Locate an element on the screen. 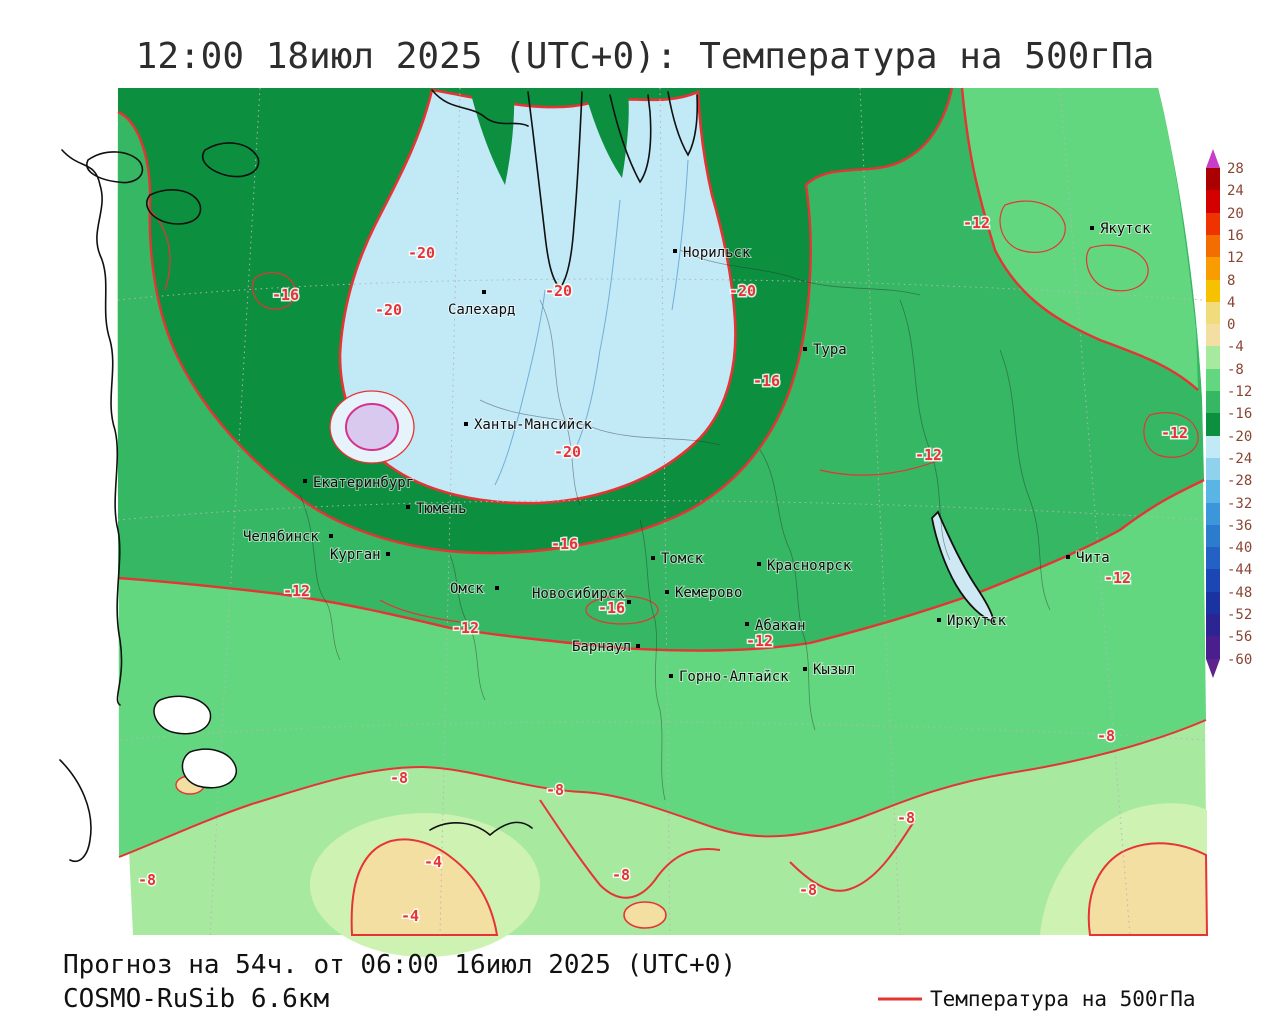 This screenshot has width=1280, height=1024. colorbar-tick: -8 is located at coordinates (1235, 370).